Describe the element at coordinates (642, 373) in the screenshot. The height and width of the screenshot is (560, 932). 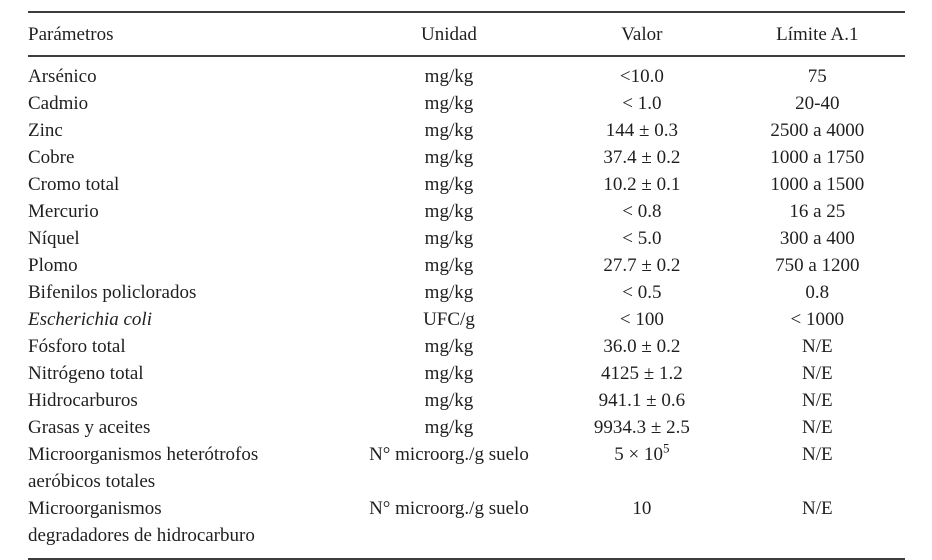
I see `valor-cell: 4125 ± 1.2` at that location.